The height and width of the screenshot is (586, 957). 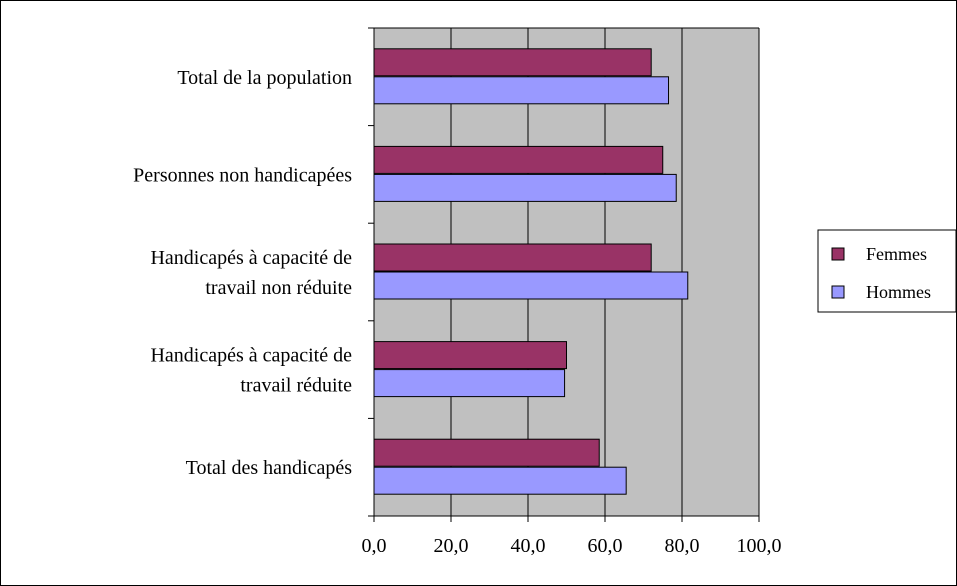 I want to click on category-label: Total de la population, so click(x=264, y=78).